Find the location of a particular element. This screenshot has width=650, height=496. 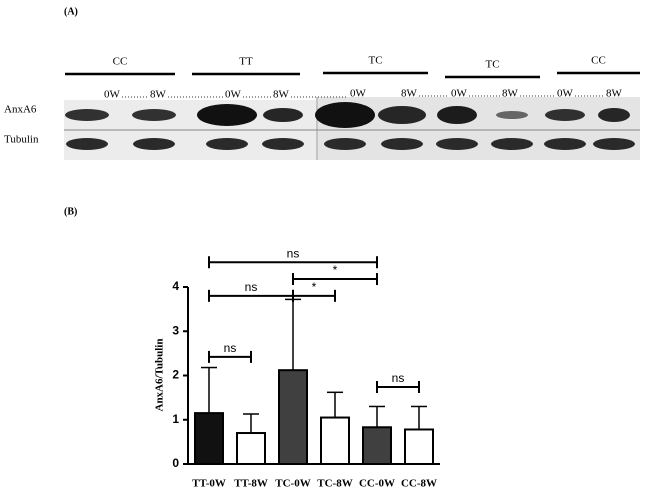

x-tick-label: TC-8W is located at coordinates (334, 484).